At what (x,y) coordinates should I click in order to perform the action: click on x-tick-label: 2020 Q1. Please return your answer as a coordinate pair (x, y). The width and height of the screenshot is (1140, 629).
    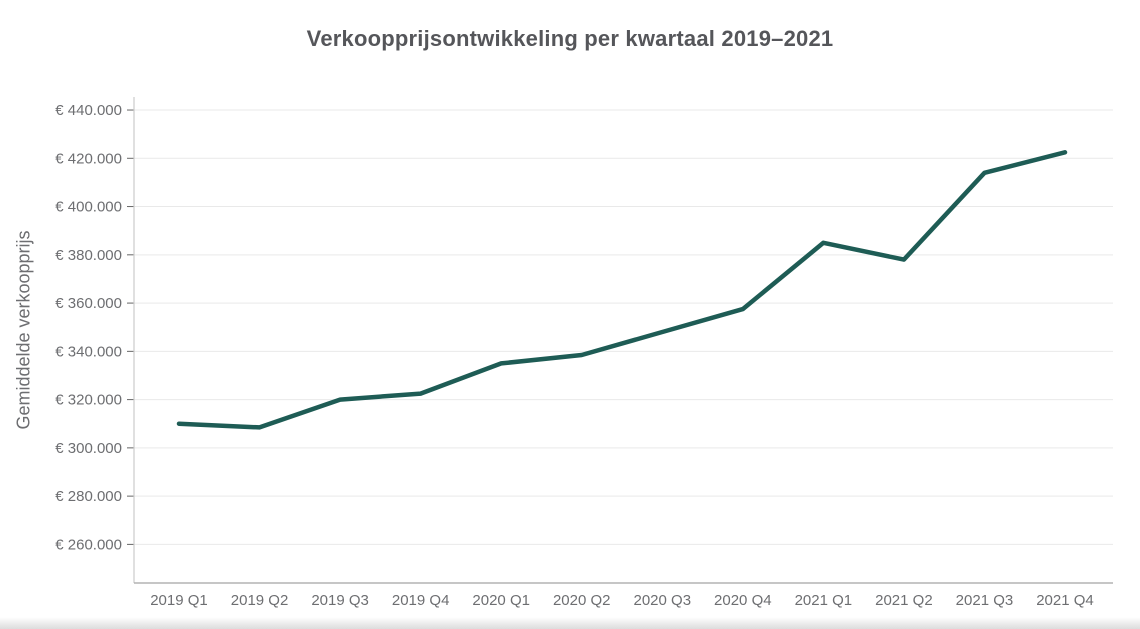
    Looking at the image, I should click on (501, 600).